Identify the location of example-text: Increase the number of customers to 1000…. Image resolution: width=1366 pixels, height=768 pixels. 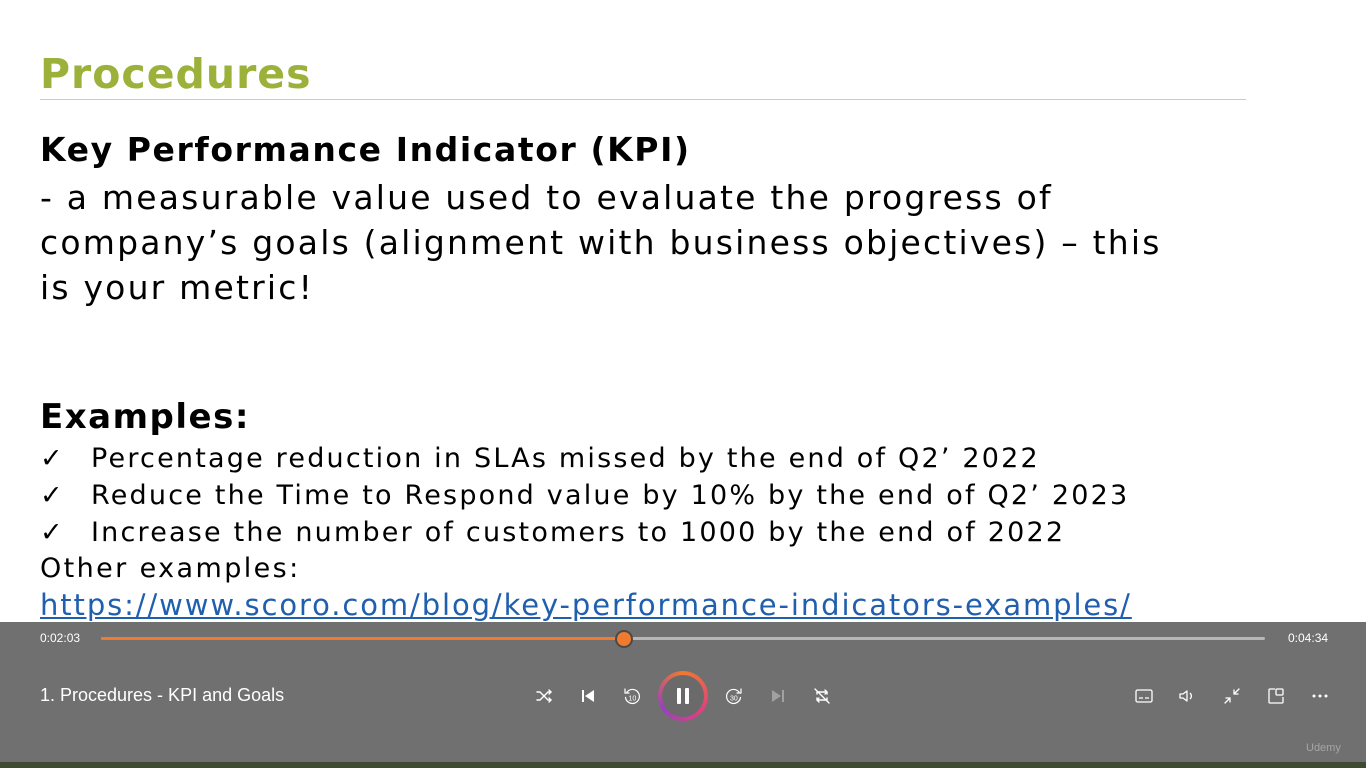
(578, 532).